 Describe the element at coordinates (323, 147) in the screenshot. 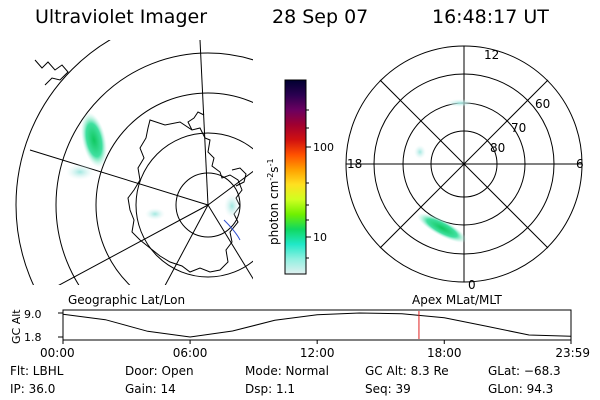

I see `colorbar-tick-100: 100` at that location.